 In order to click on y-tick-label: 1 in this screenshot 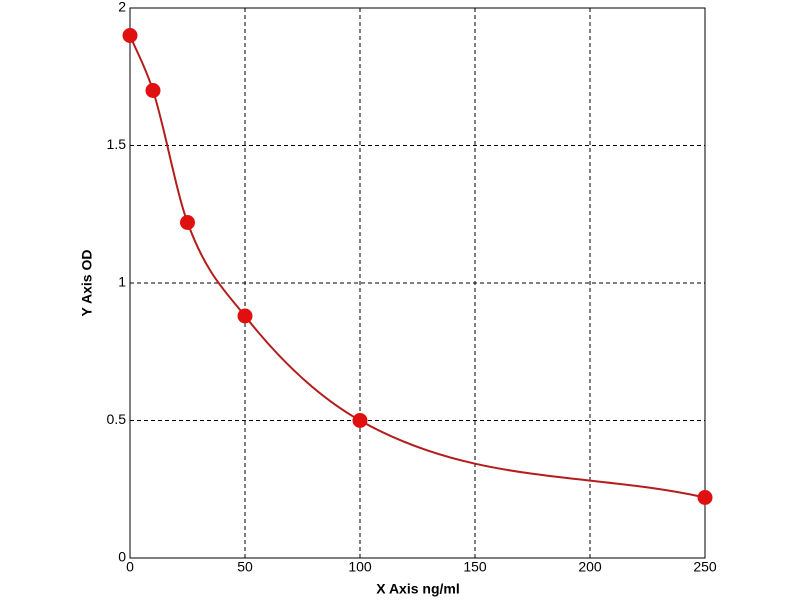, I will do `click(122, 282)`.